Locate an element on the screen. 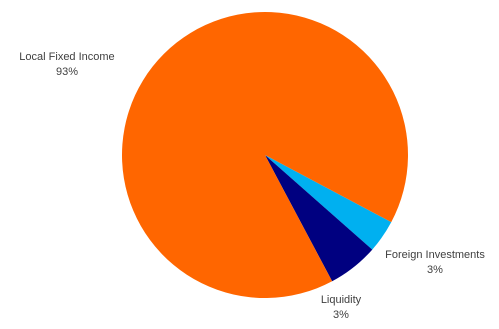 The width and height of the screenshot is (499, 329). slice-value-local-fixed-income: 93% is located at coordinates (67, 72).